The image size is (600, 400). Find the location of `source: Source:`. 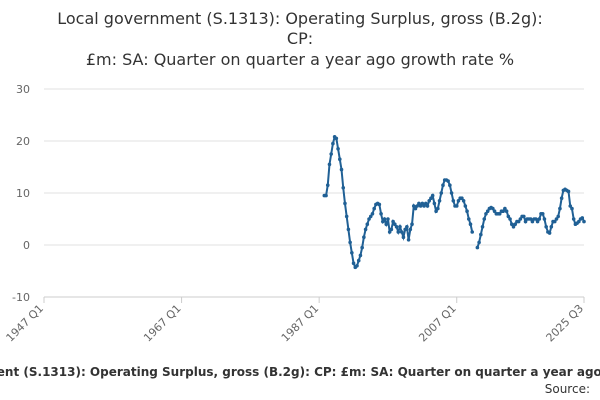

source: Source: is located at coordinates (567, 389).